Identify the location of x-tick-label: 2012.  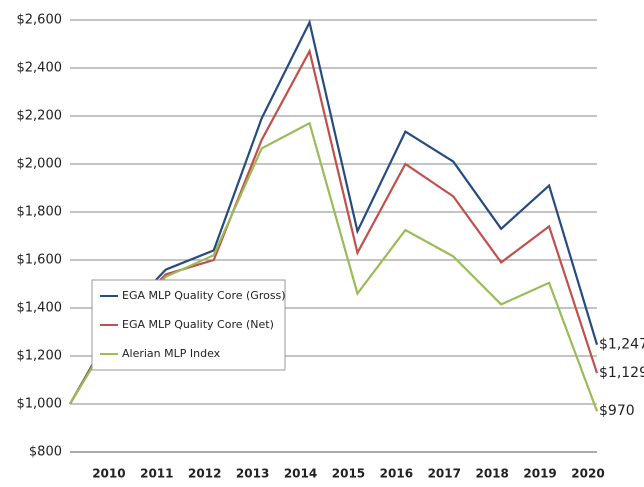
(204, 474).